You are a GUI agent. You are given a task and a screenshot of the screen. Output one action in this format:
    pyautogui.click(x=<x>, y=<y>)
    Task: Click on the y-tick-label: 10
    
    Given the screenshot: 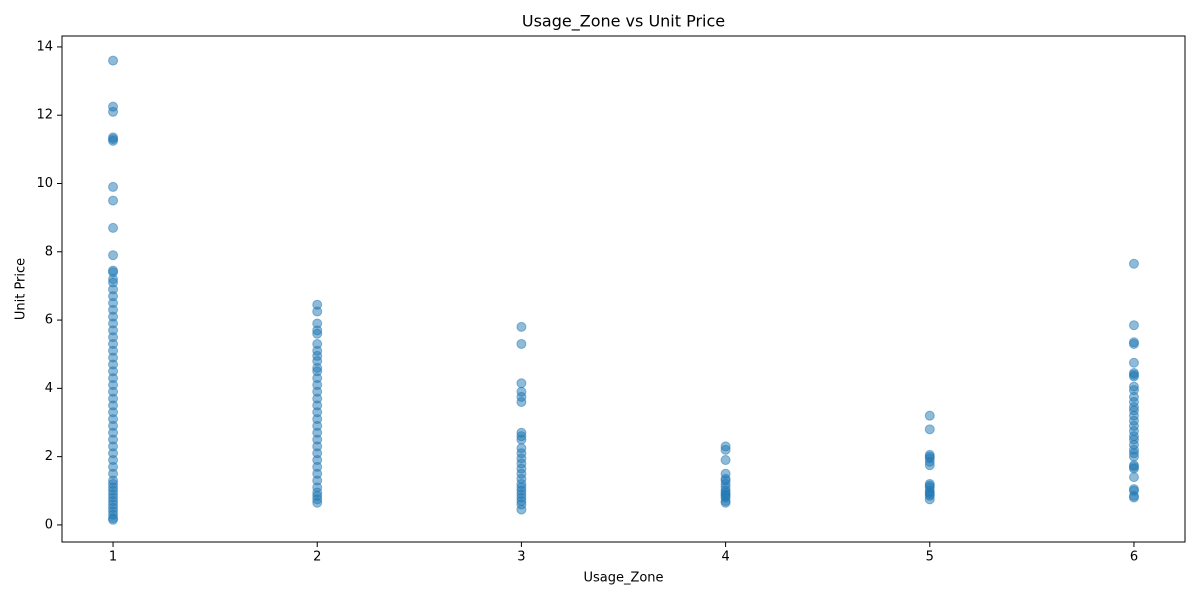 What is the action you would take?
    pyautogui.click(x=44, y=183)
    